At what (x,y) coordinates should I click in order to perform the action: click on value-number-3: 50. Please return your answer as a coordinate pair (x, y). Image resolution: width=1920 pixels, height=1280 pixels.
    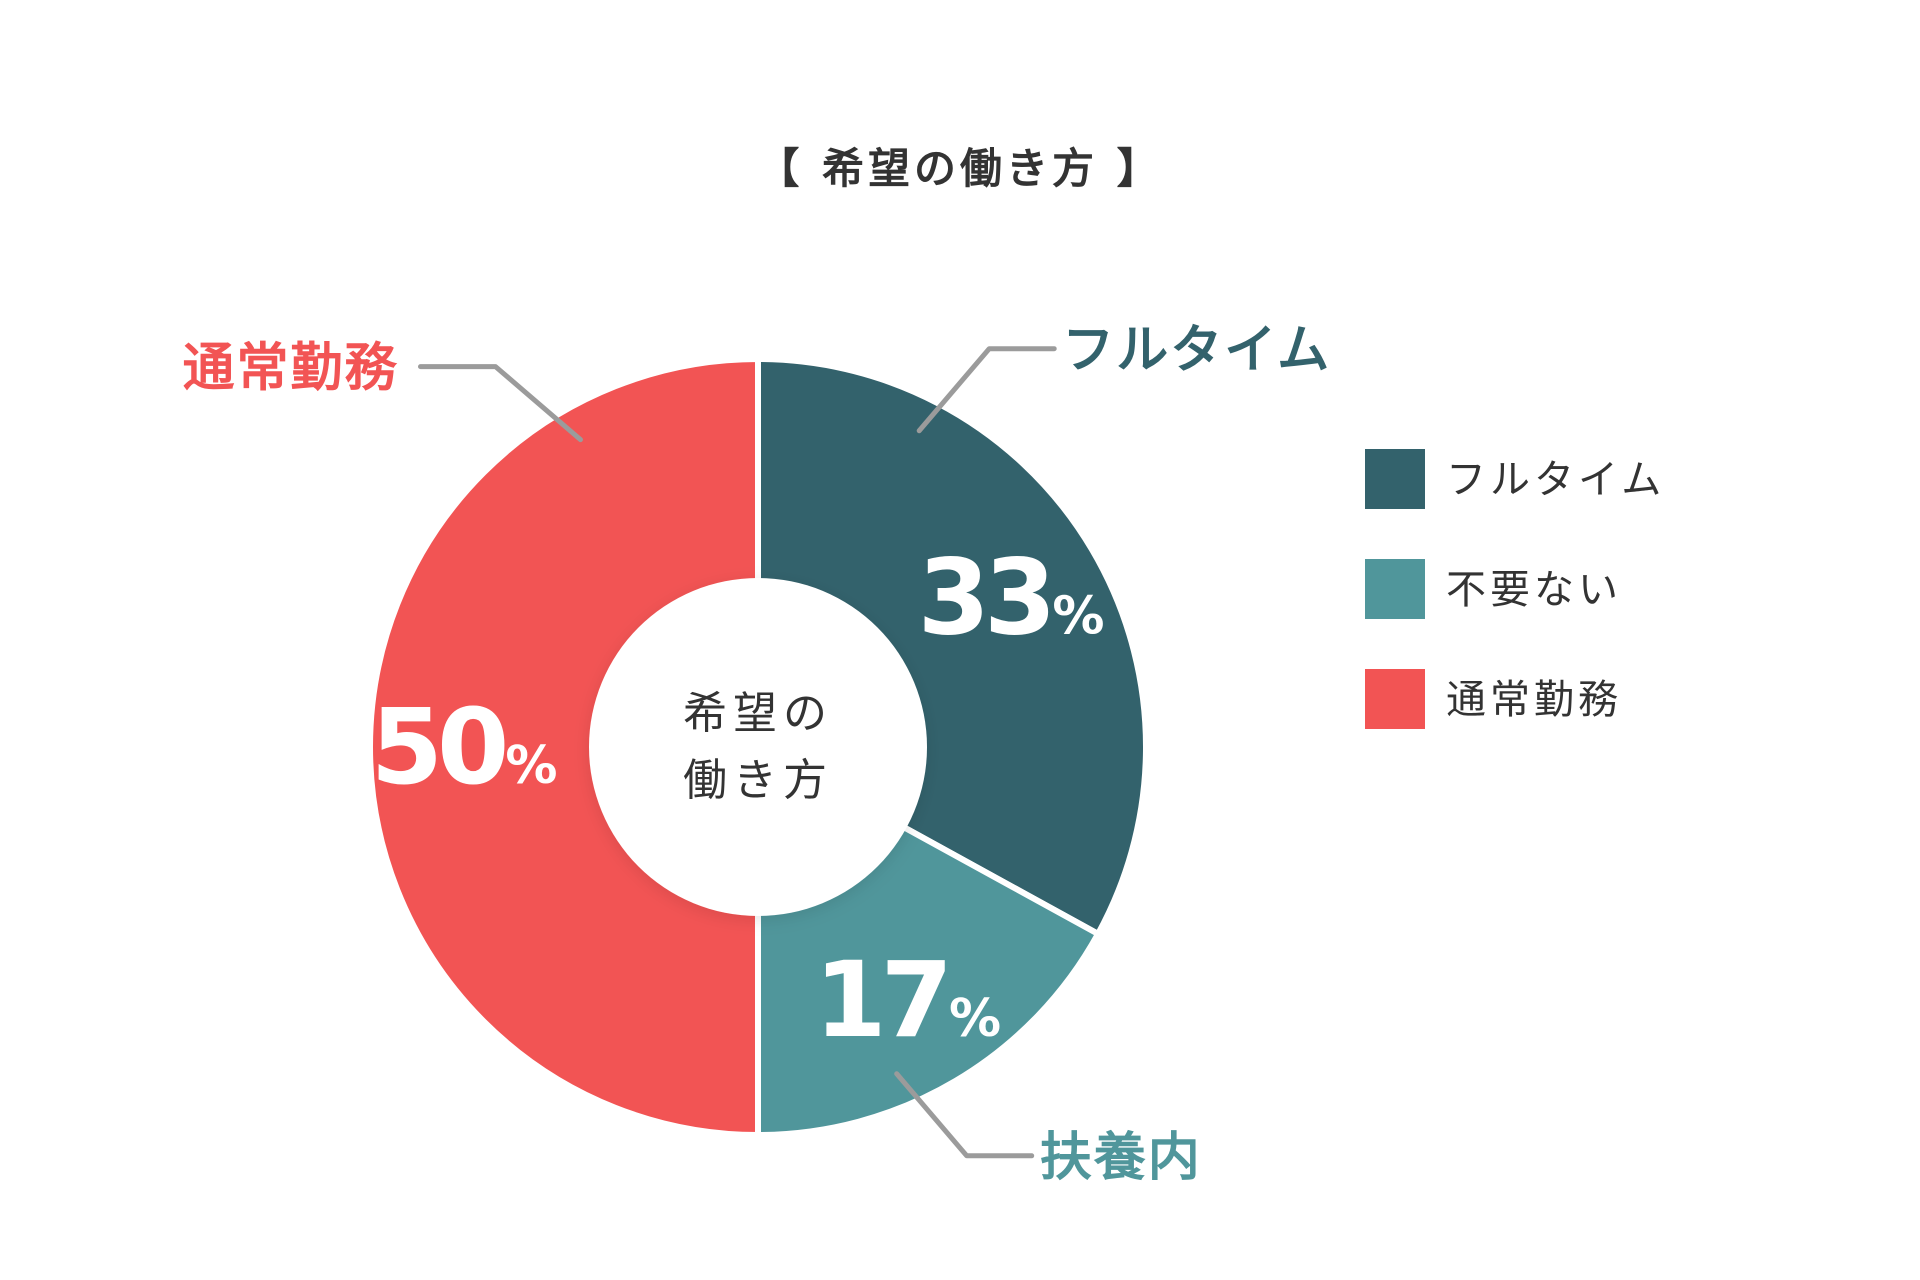
    Looking at the image, I should click on (438, 747).